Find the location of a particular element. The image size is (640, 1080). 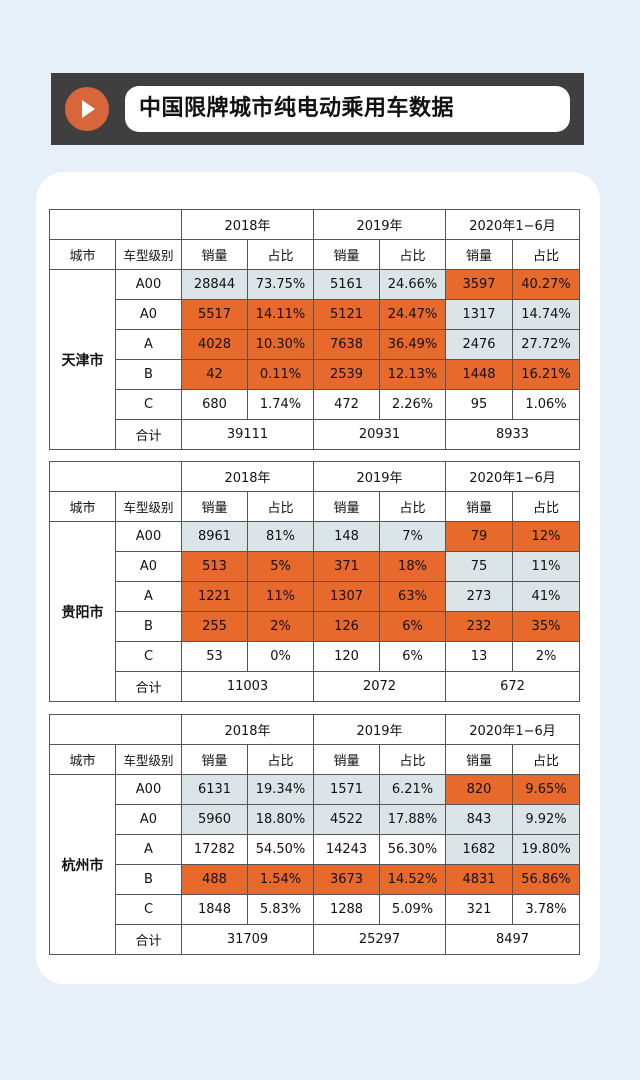

table-row: 天津市 A00 28844 73.75% 5161 24.66% 3597 40.27% is located at coordinates (314, 359).